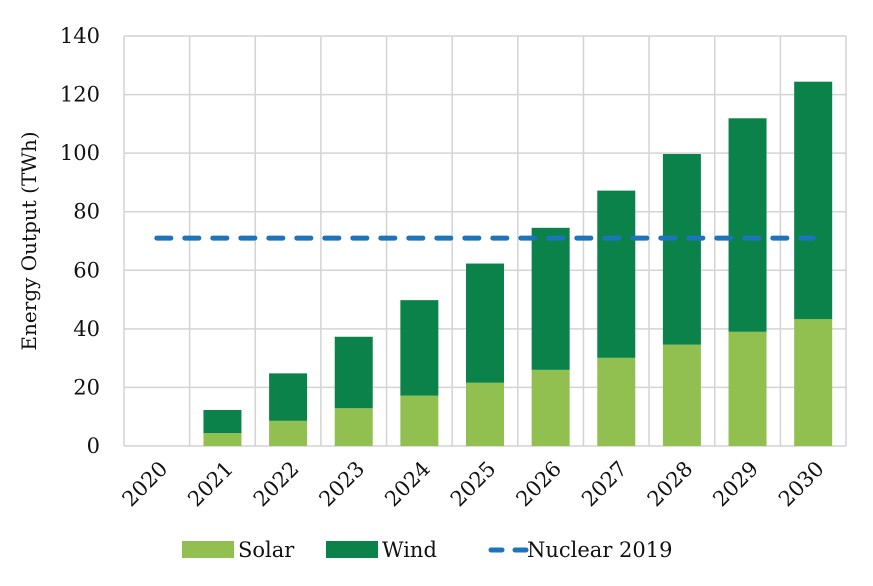 The image size is (873, 586). What do you see at coordinates (353, 427) in the screenshot?
I see `bar-solar-2023` at bounding box center [353, 427].